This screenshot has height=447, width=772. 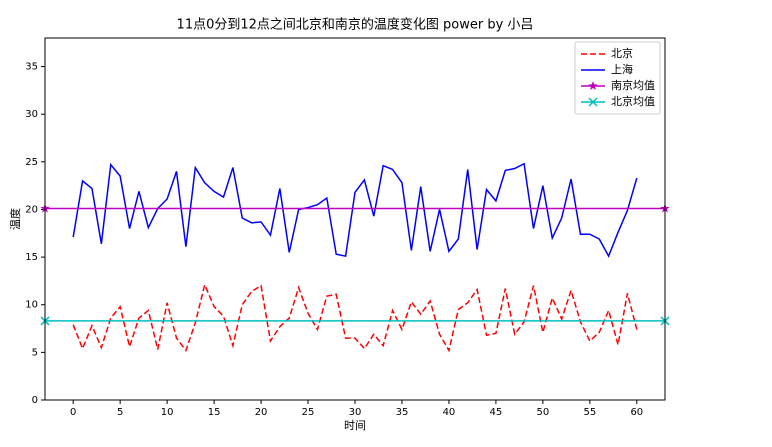 What do you see at coordinates (355, 25) in the screenshot?
I see `chart-title: 11点0分到12点之间北京和南京的温度变化图 power by 小吕` at bounding box center [355, 25].